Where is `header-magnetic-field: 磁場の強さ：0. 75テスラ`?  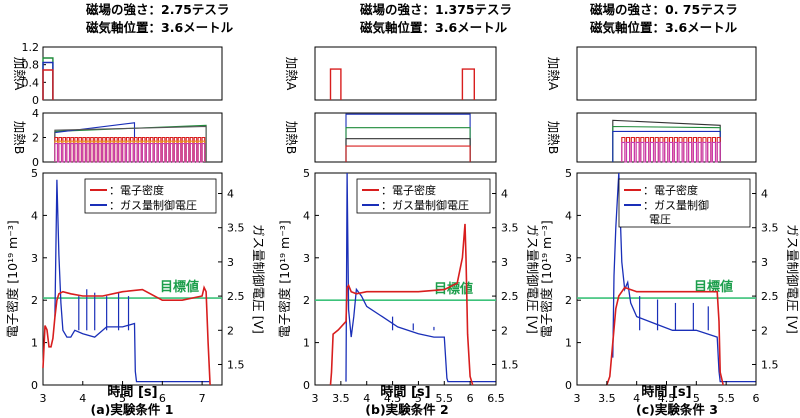
header-magnetic-field: 磁場の強さ：0. 75テスラ is located at coordinates (663, 9).